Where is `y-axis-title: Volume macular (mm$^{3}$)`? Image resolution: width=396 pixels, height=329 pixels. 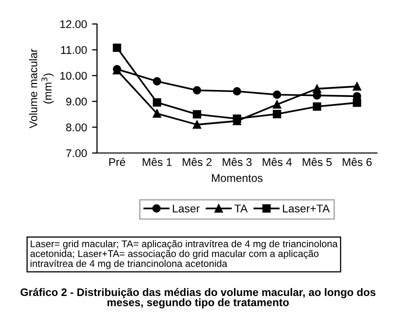 y-axis-title: Volume macular (mm$^{3}$) is located at coordinates (41, 88).